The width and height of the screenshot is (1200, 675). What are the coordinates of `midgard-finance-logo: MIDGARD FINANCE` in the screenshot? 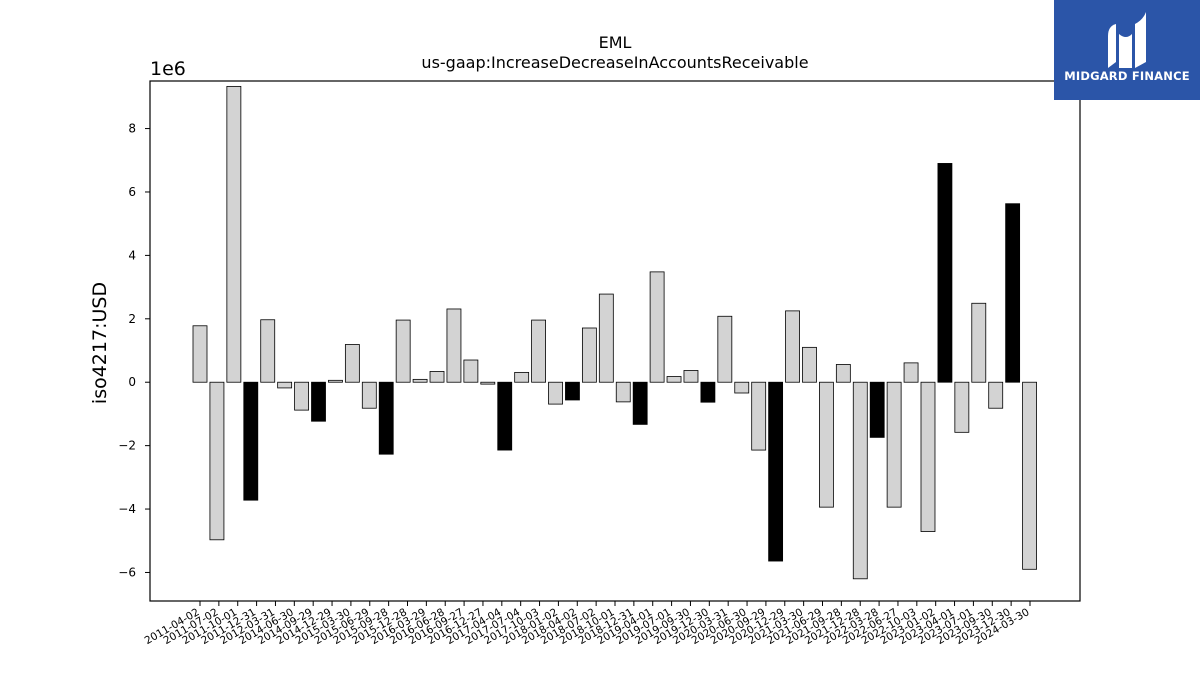 It's located at (1127, 50).